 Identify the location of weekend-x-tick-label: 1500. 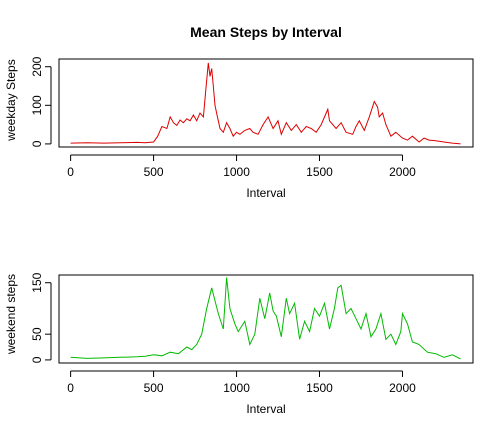
(319, 388).